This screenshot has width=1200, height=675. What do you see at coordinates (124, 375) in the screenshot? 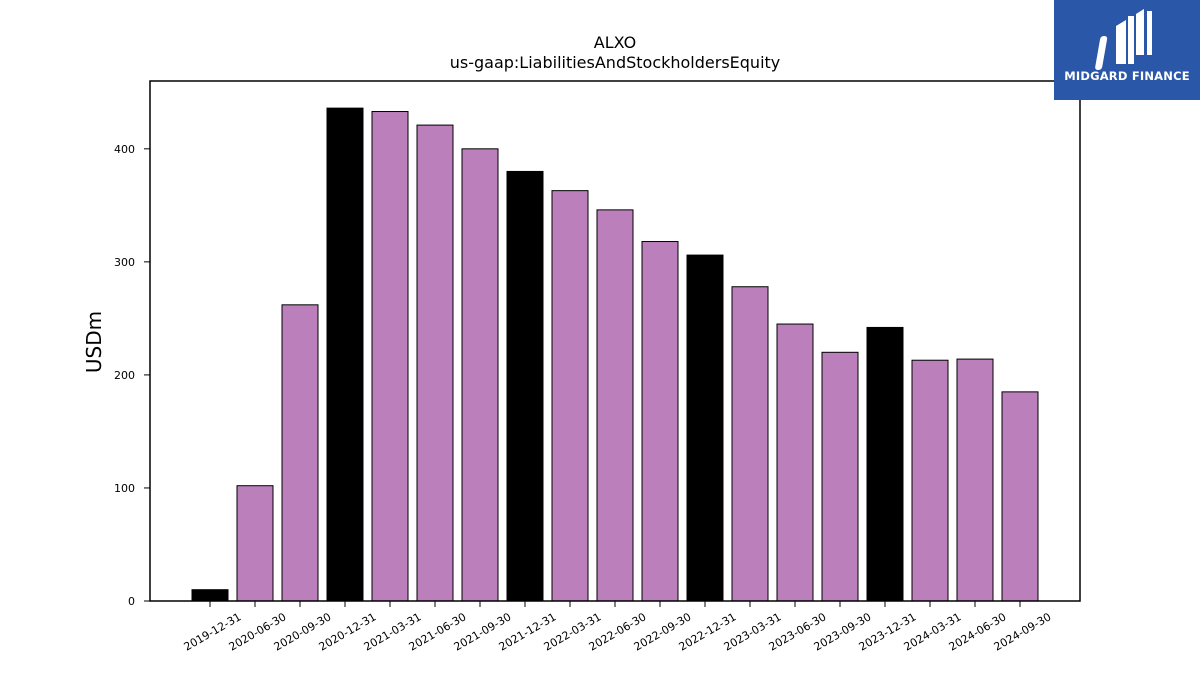
I see `y-tick-label: 200` at bounding box center [124, 375].